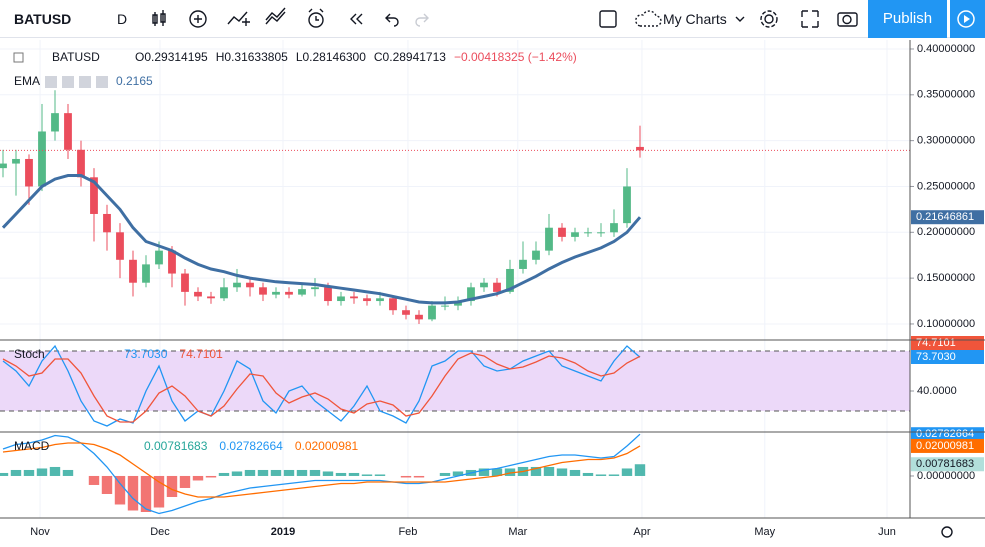  I want to click on price-badge-label: 74.7101, so click(936, 343).